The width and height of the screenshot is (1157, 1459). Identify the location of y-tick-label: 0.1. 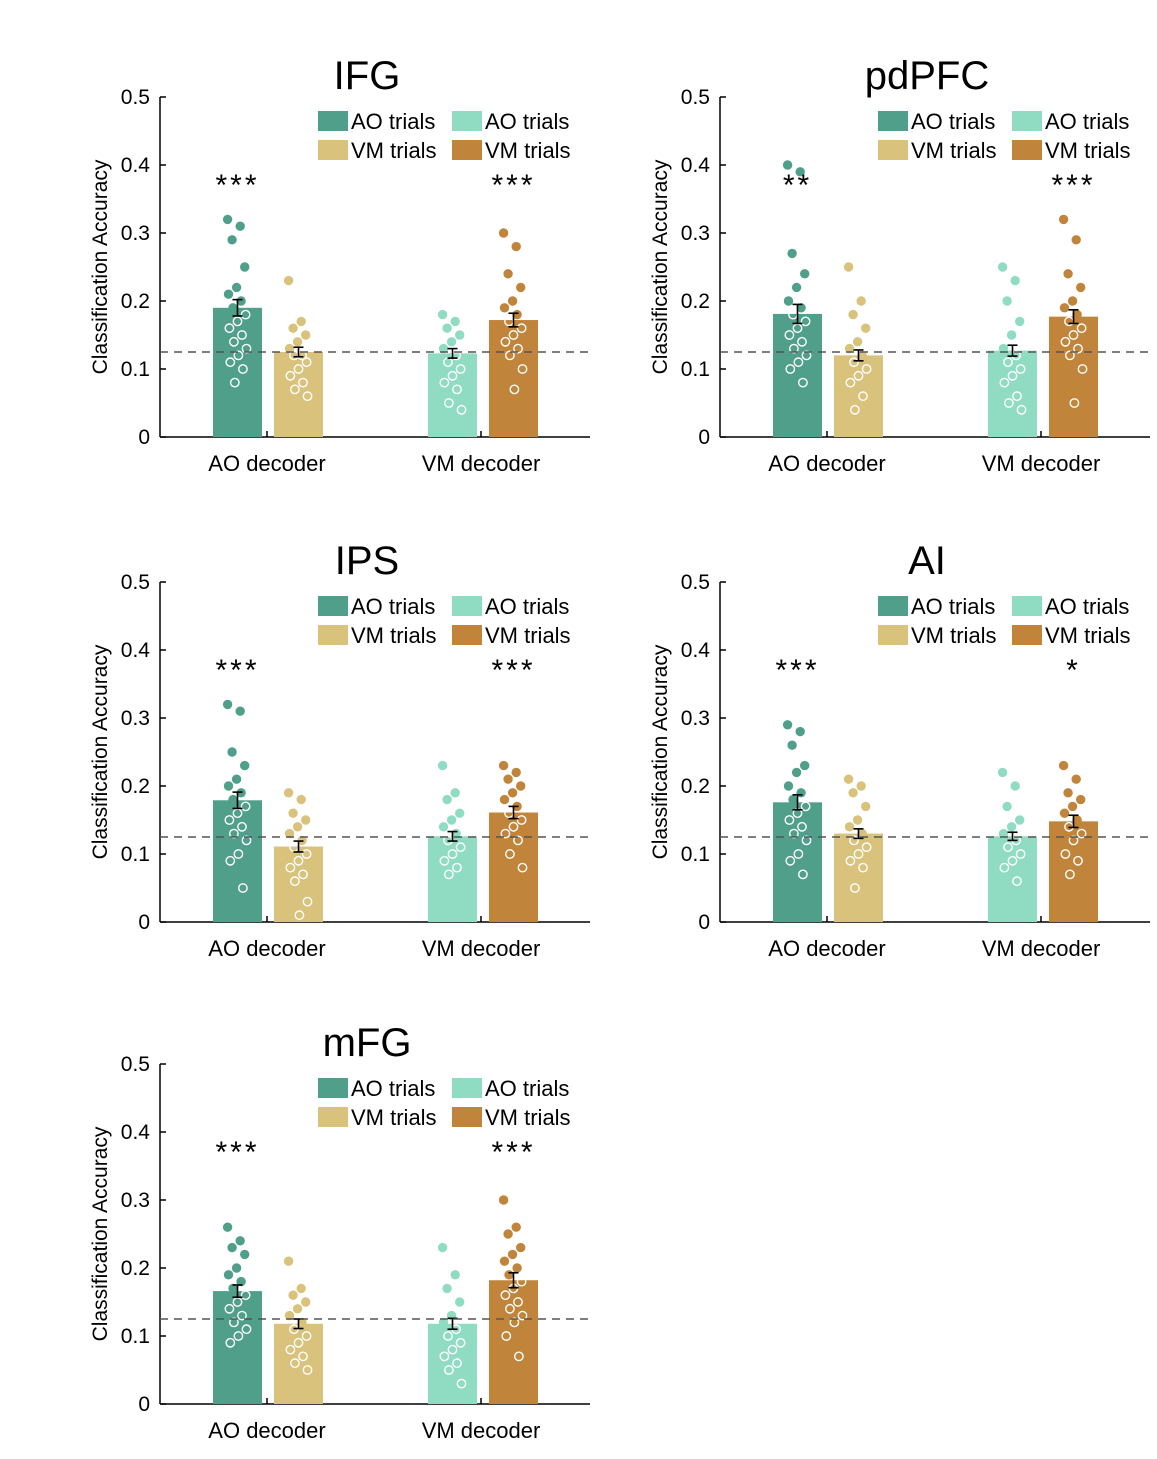
(695, 369).